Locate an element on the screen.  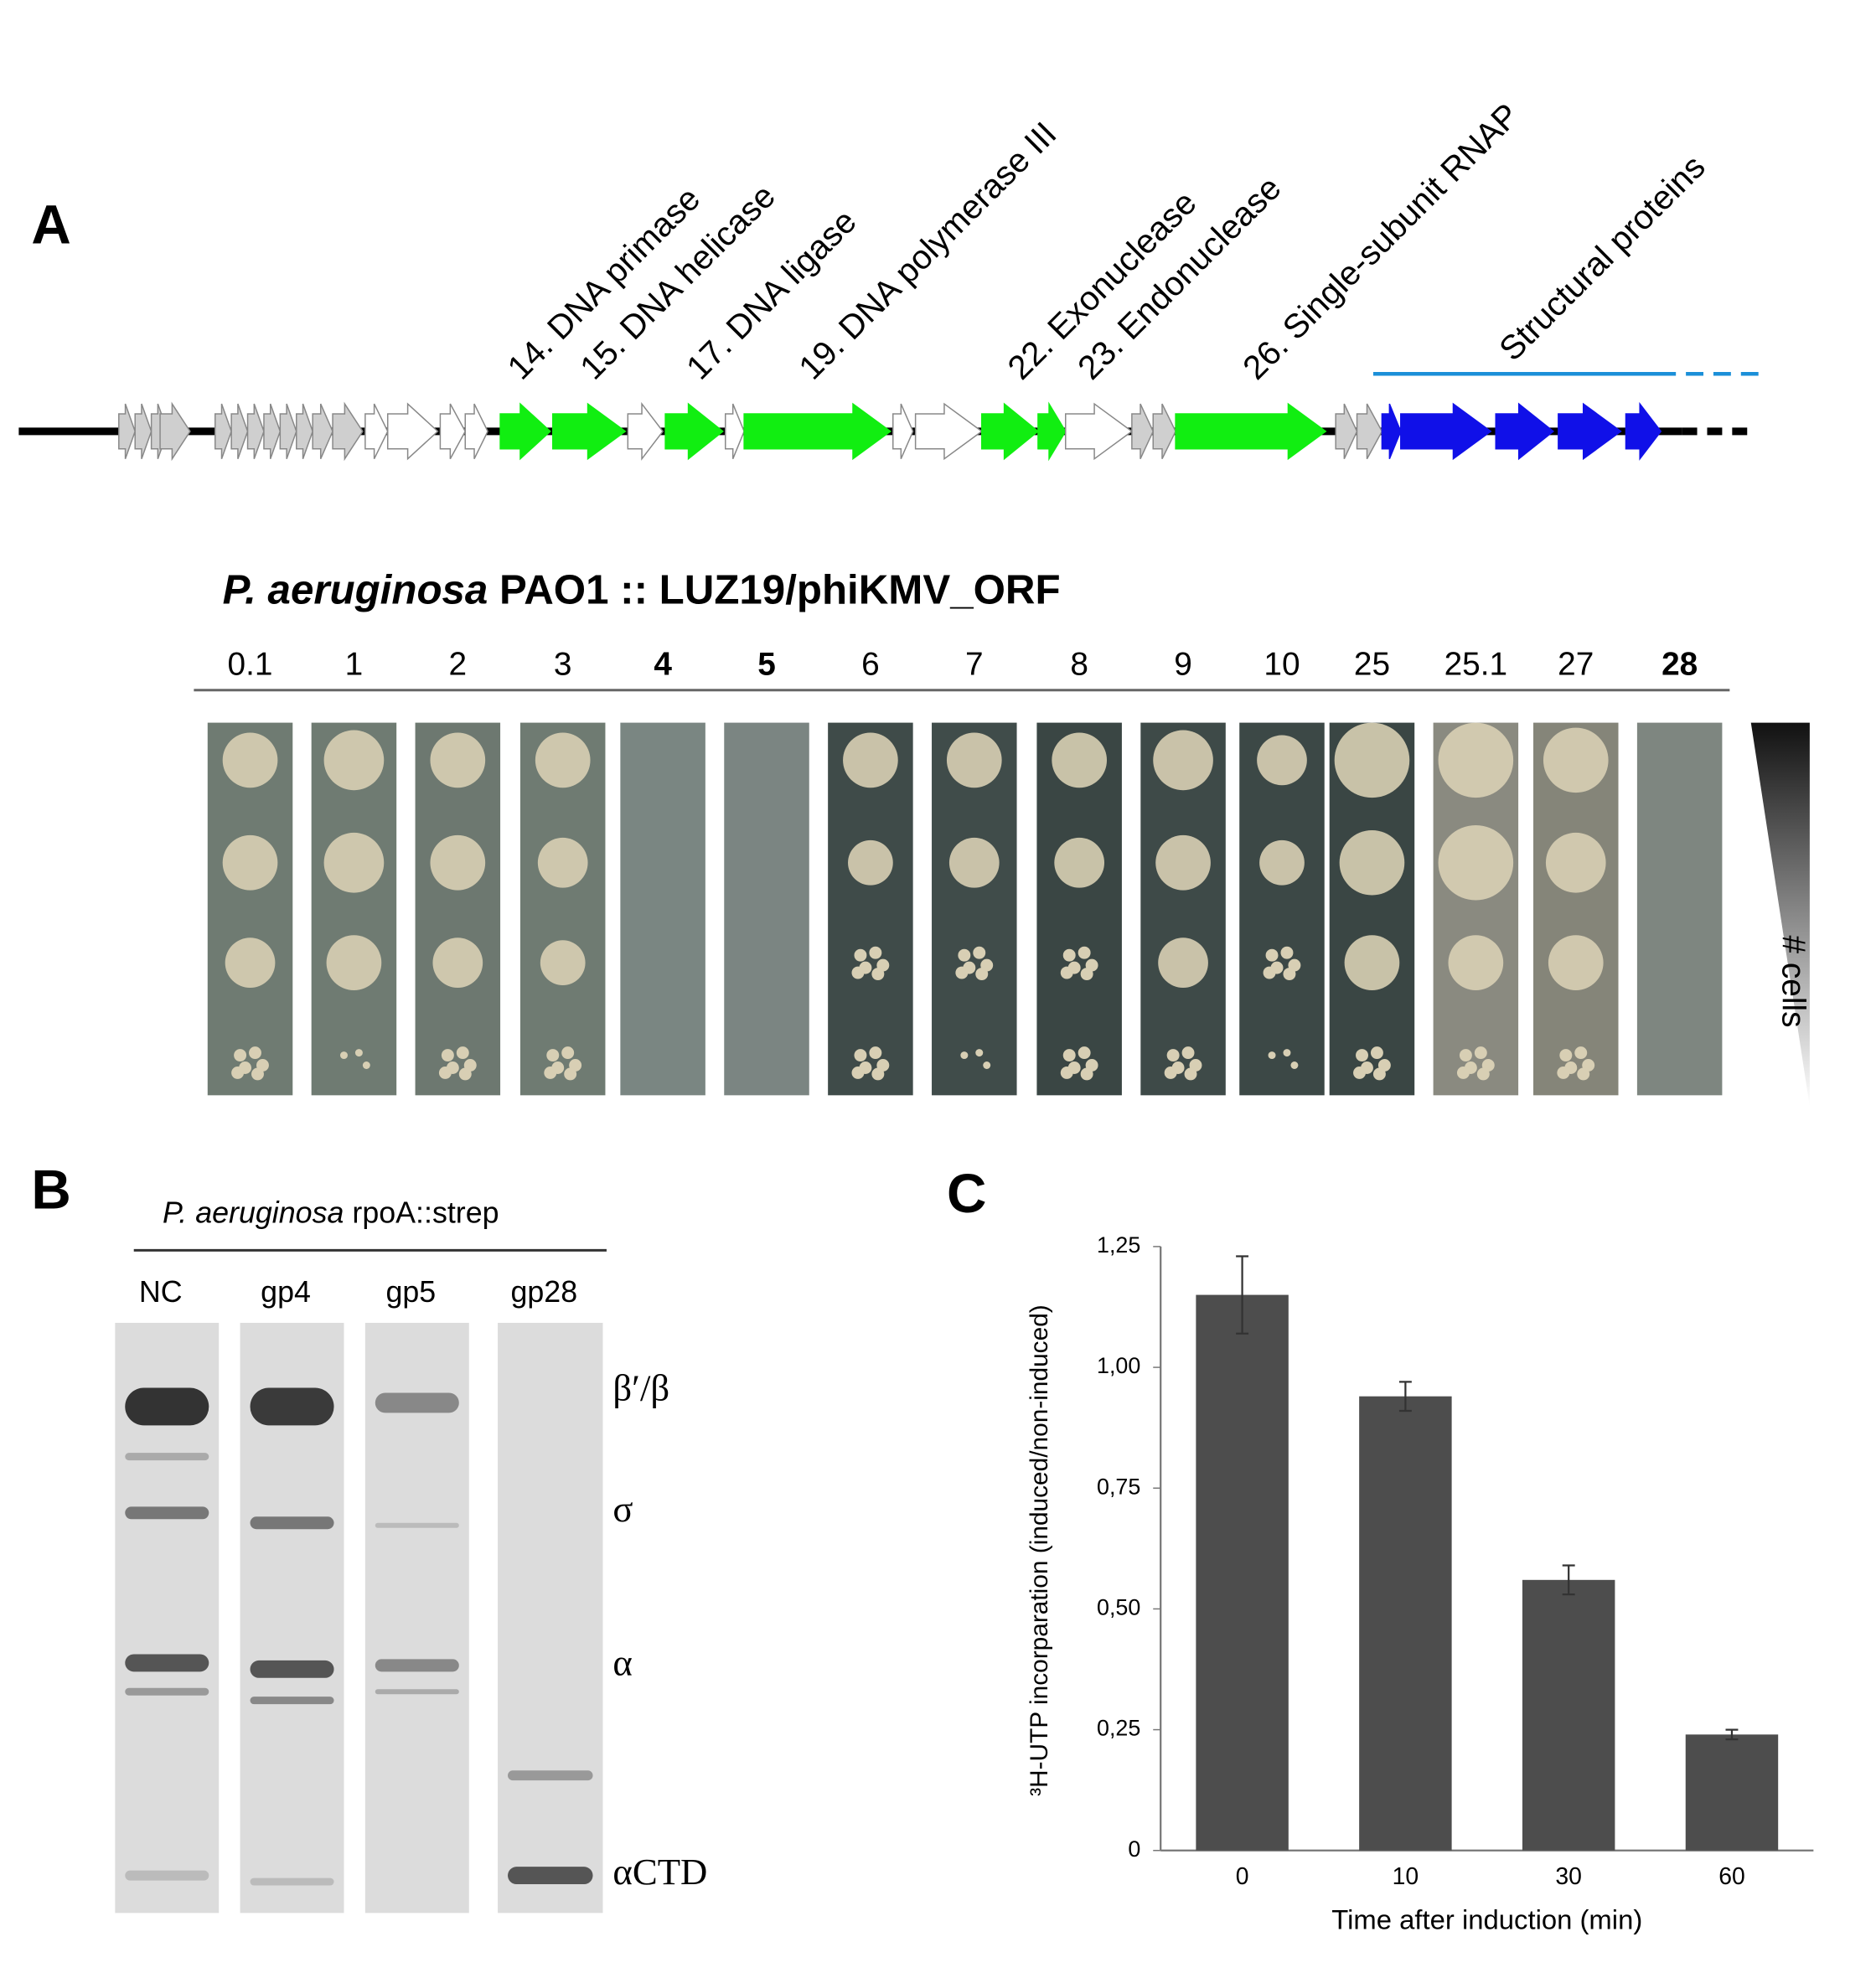
x-tick-label: 30 is located at coordinates (1568, 1877).